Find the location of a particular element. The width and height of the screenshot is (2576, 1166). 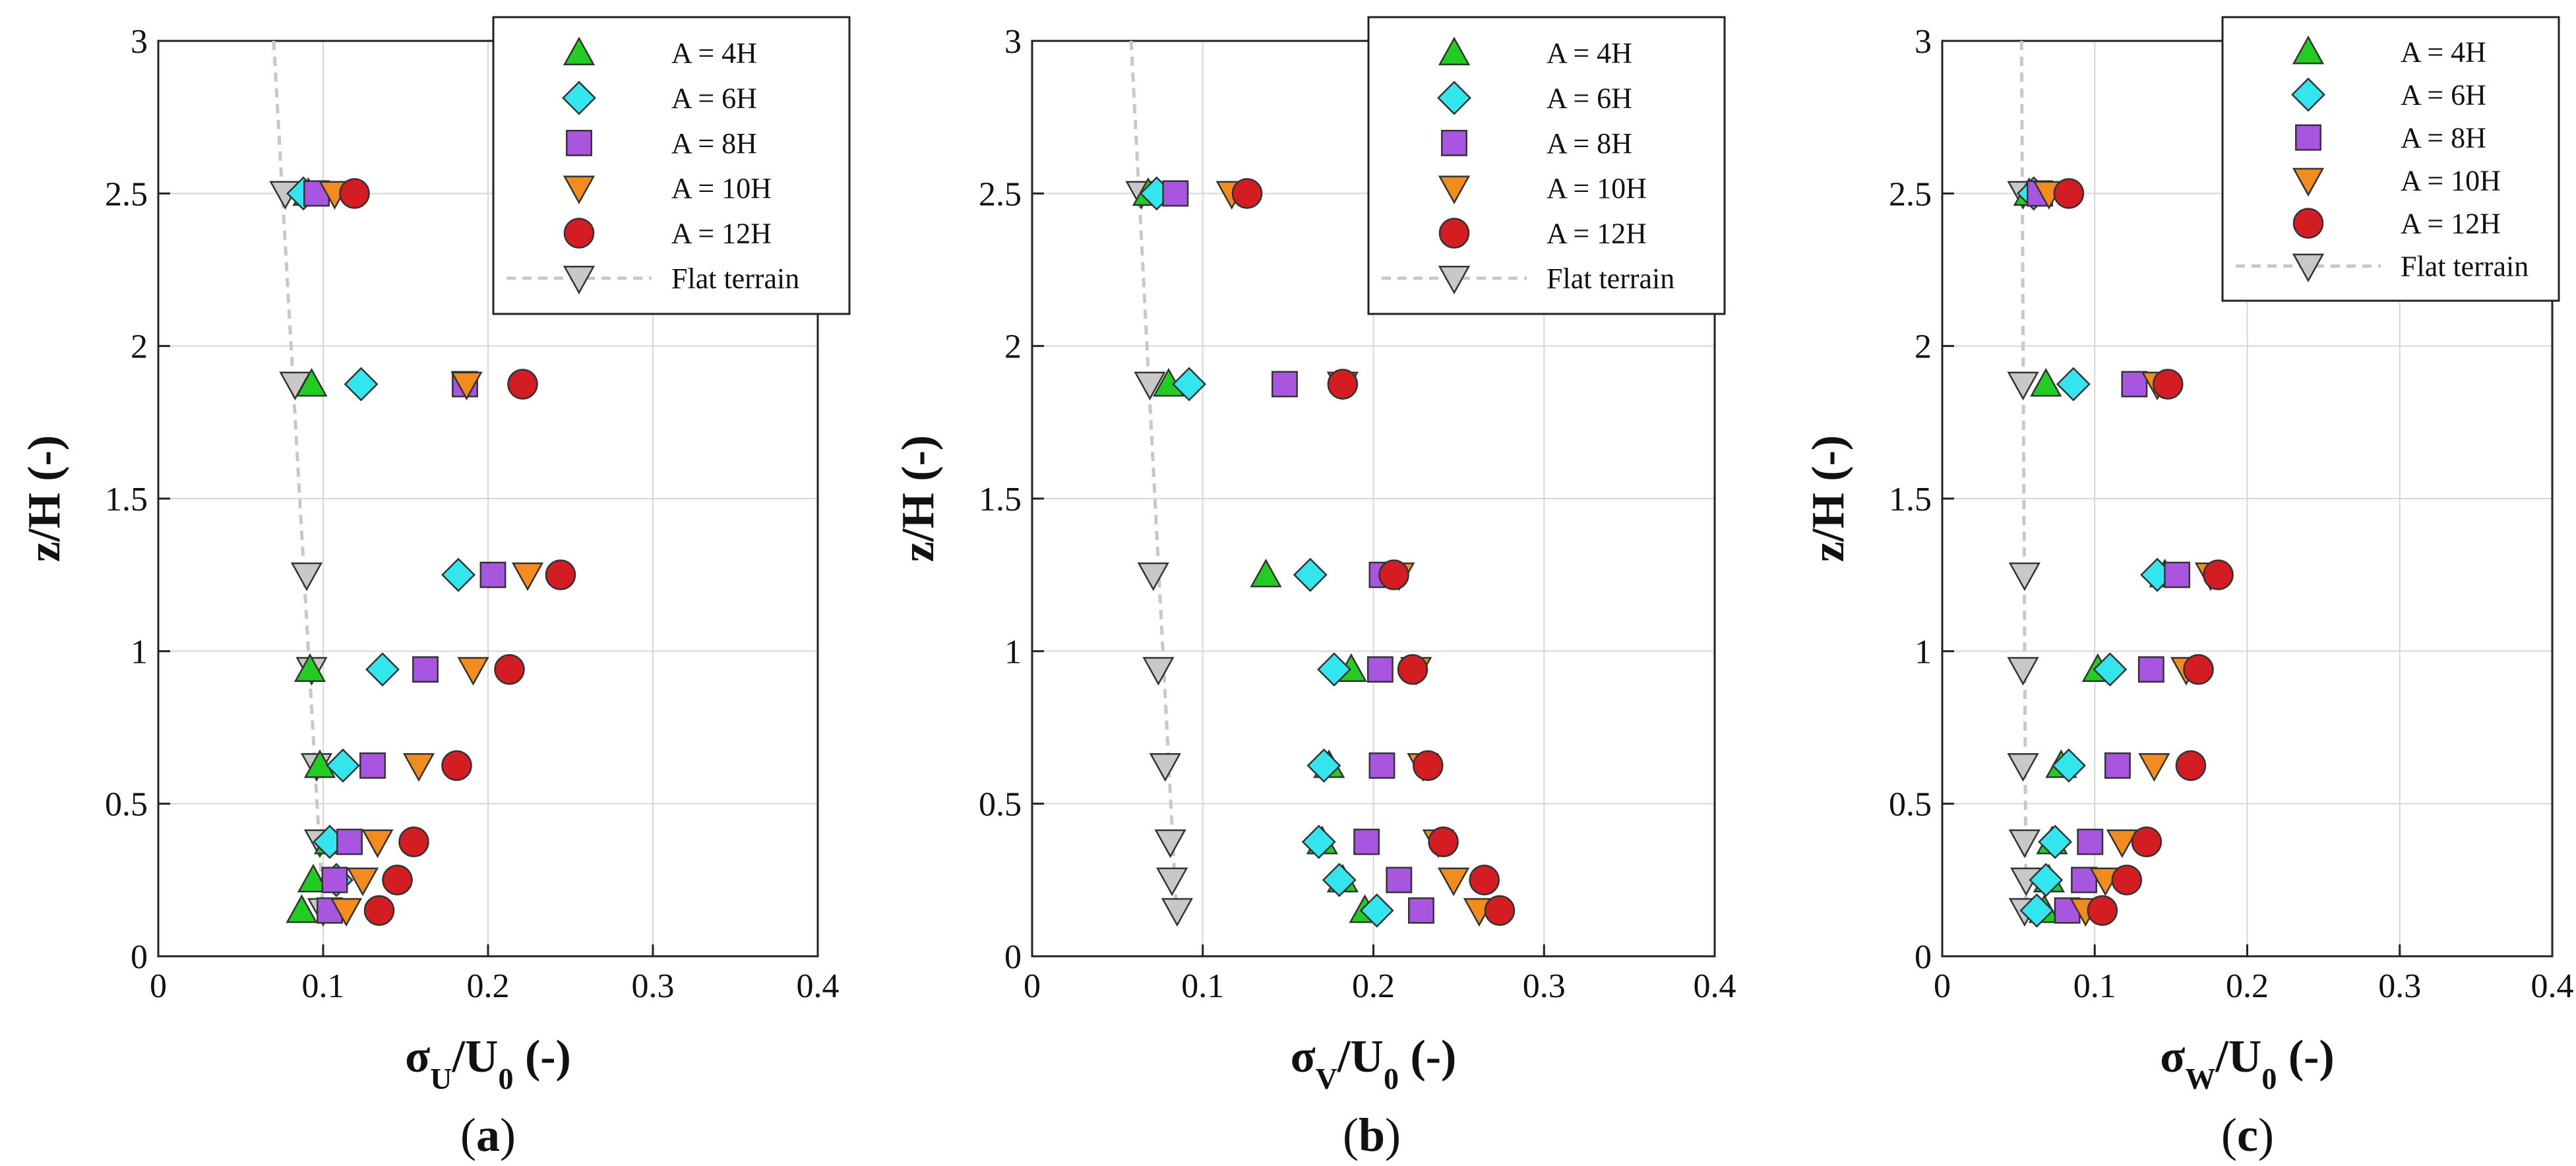

x-tick-label: 0.1 is located at coordinates (2094, 986).